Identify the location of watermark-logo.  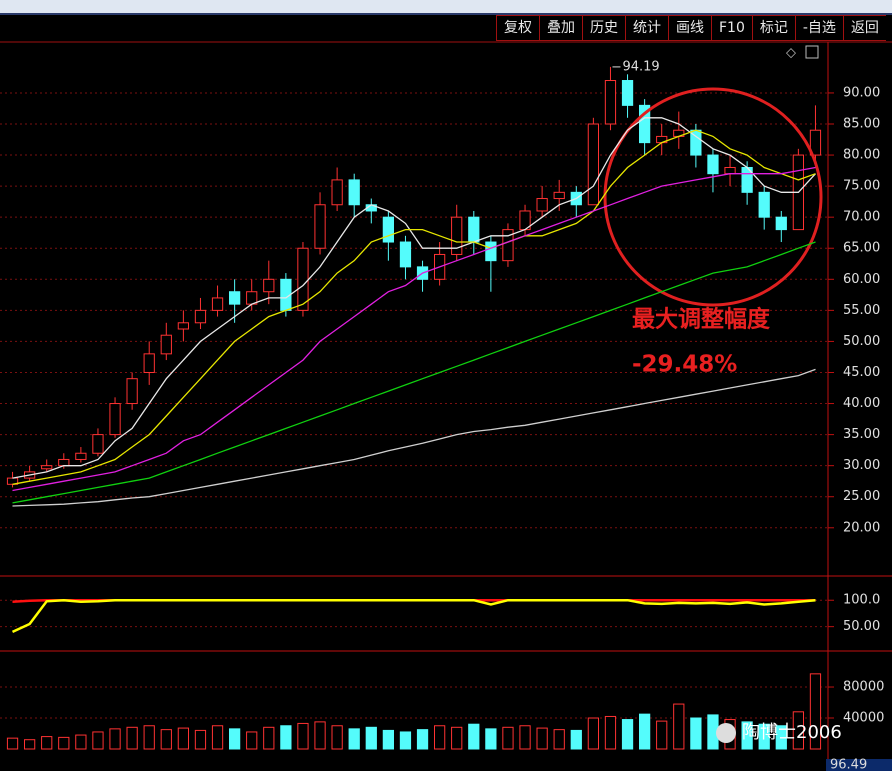
(726, 733).